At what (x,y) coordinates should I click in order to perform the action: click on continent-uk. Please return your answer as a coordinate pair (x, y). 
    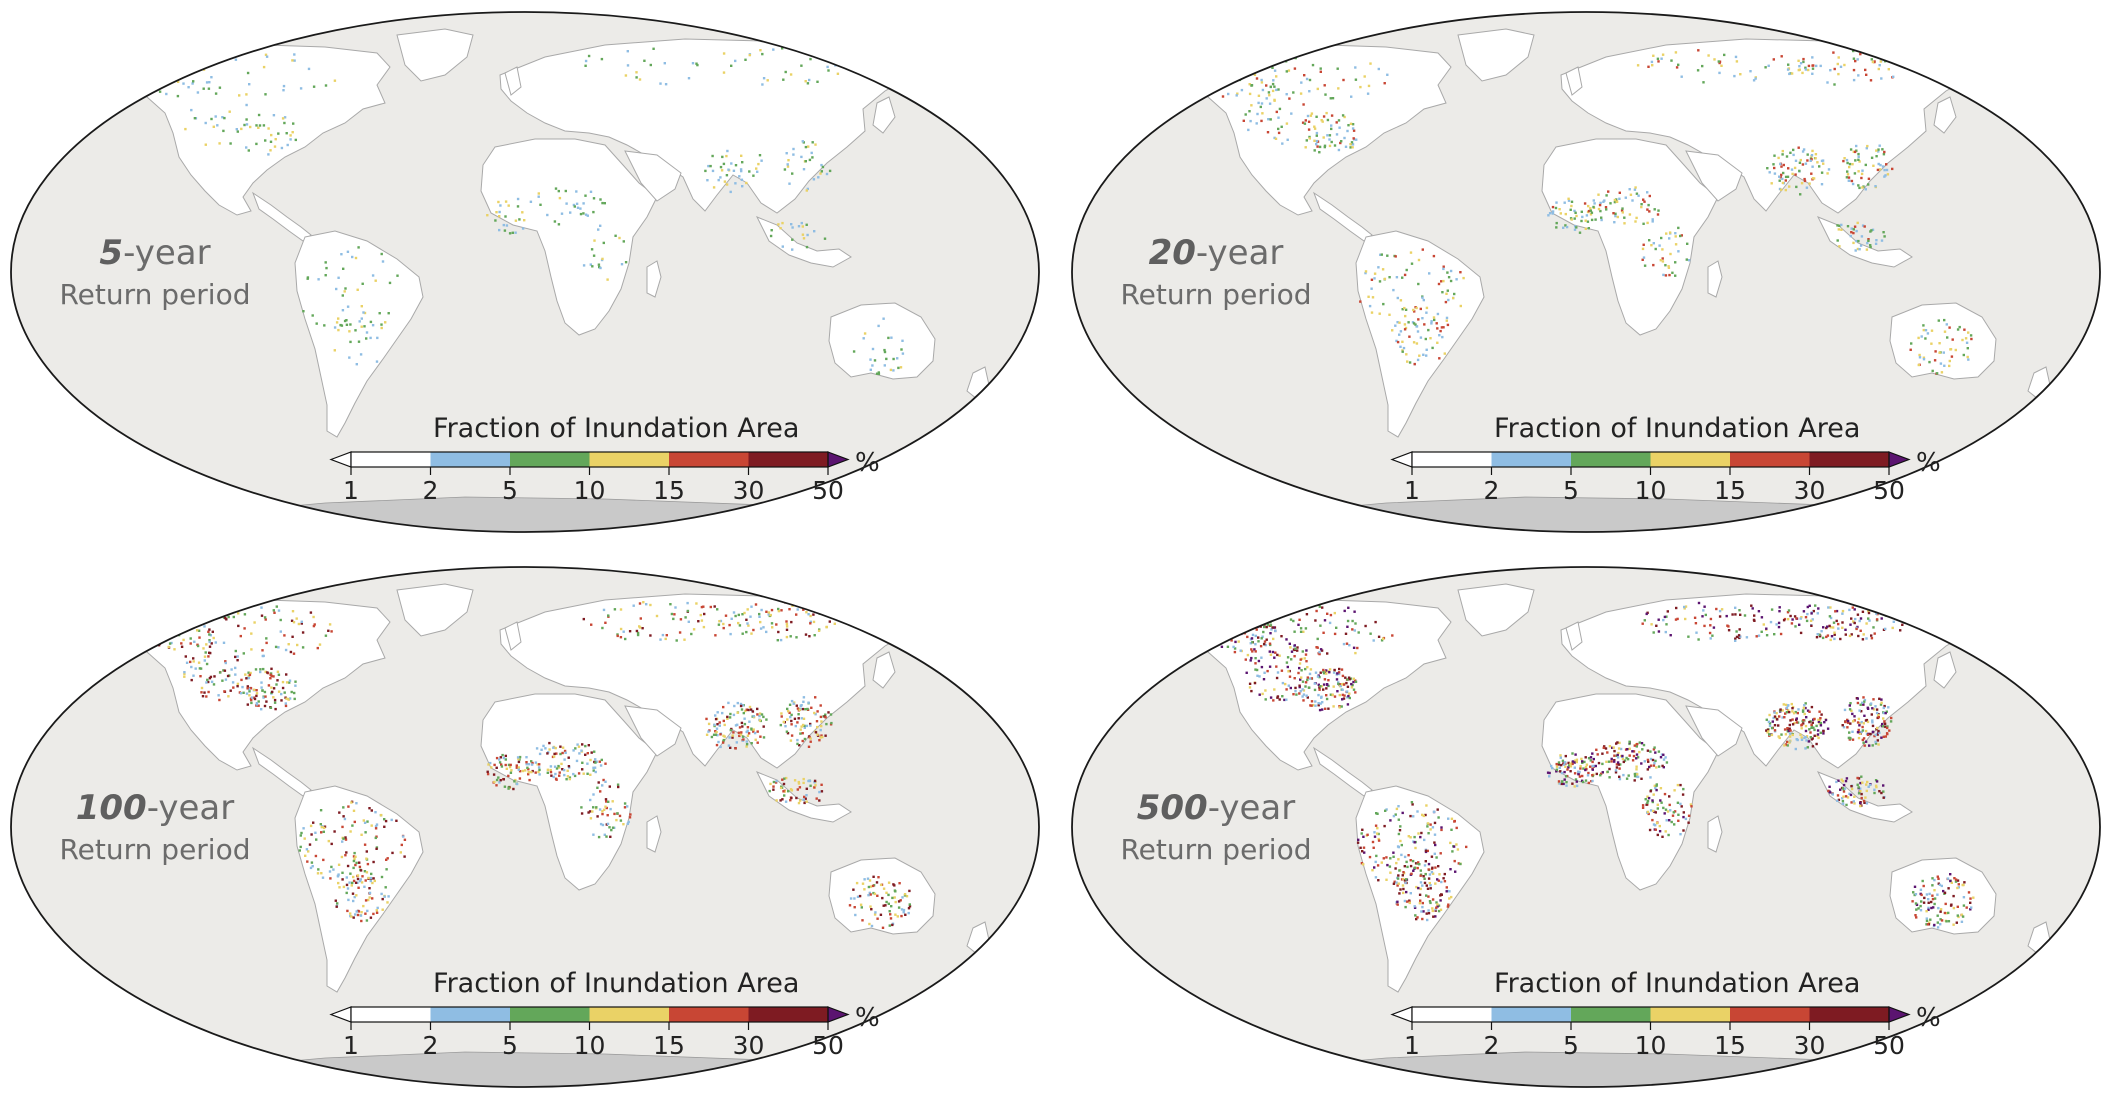
    Looking at the image, I should click on (513, 636).